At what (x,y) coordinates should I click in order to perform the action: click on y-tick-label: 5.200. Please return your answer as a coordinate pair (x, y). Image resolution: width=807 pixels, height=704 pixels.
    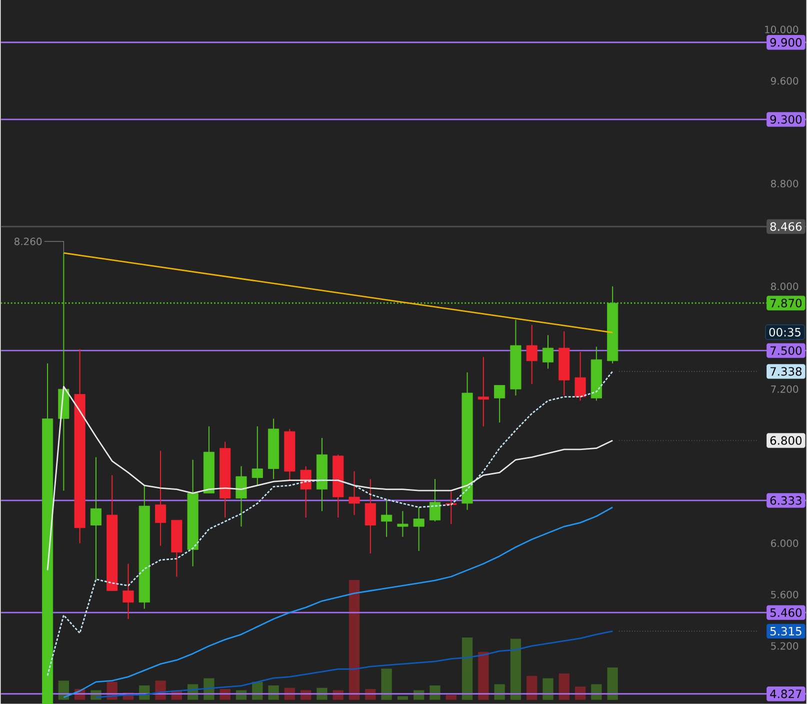
    Looking at the image, I should click on (784, 646).